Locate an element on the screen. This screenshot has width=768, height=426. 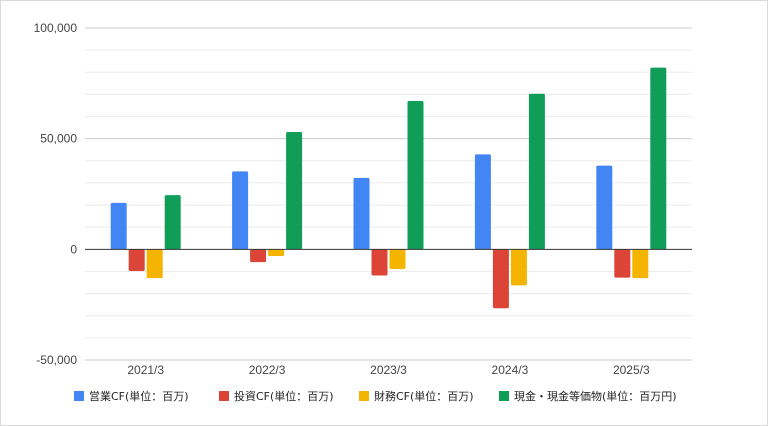
y-axis-ticks: 100,000 50,000 0 -50,000 is located at coordinates (56, 194).